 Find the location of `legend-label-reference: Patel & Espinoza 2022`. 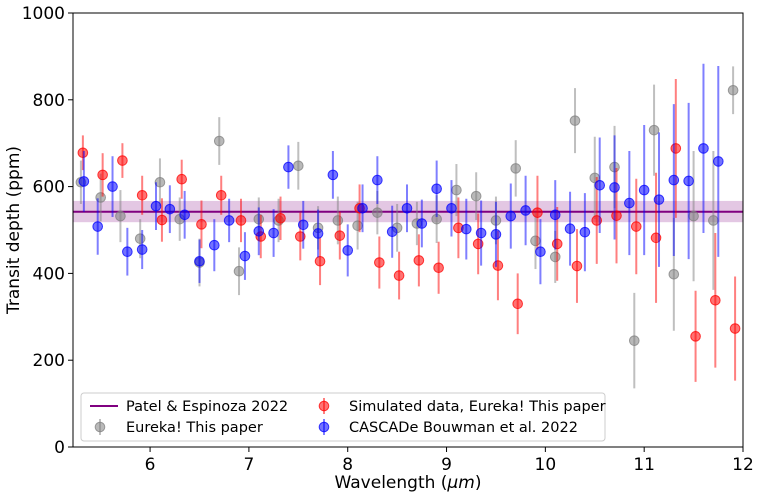

legend-label-reference: Patel & Espinoza 2022 is located at coordinates (207, 407).